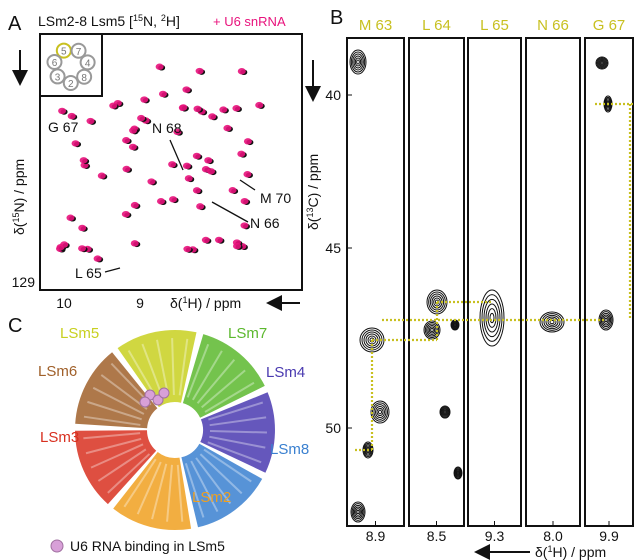  What do you see at coordinates (88, 63) in the screenshot?
I see `inset-number: 4` at bounding box center [88, 63].